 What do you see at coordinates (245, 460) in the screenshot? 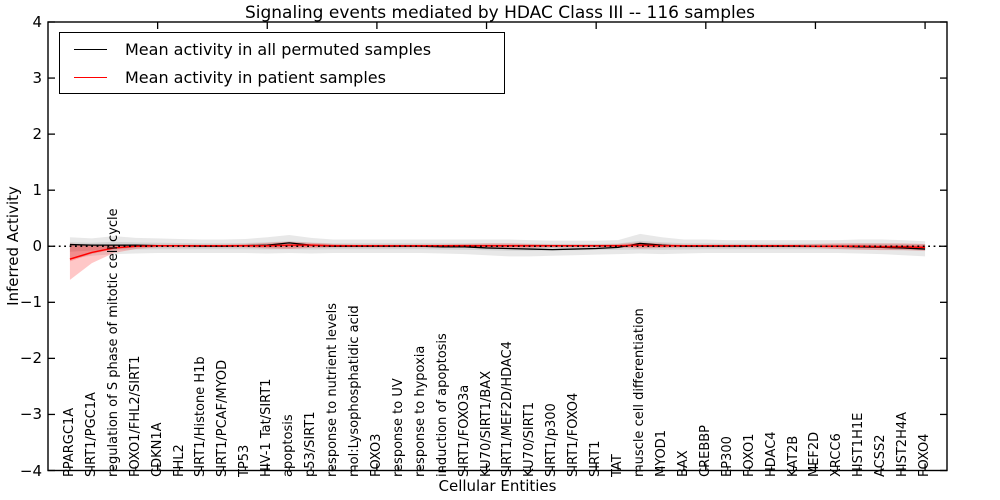
I see `x-category-label: TP53` at bounding box center [245, 460].